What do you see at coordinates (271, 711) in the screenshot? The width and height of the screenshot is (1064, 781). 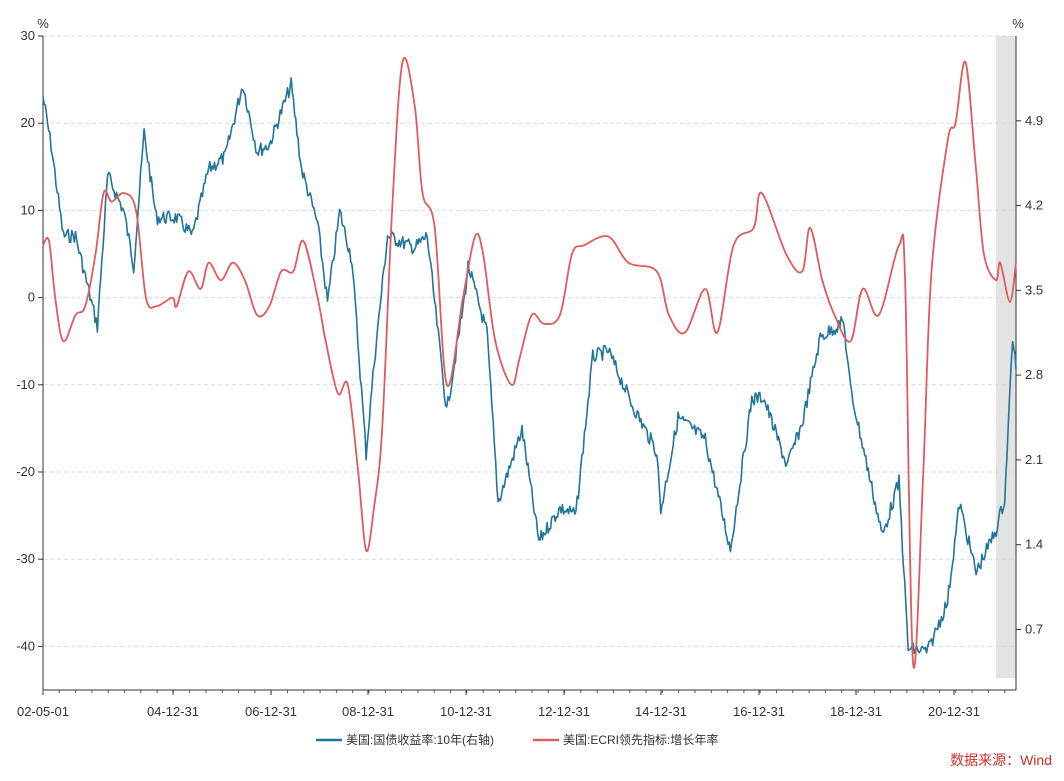 I see `x-tick-label: 06-12-31` at bounding box center [271, 711].